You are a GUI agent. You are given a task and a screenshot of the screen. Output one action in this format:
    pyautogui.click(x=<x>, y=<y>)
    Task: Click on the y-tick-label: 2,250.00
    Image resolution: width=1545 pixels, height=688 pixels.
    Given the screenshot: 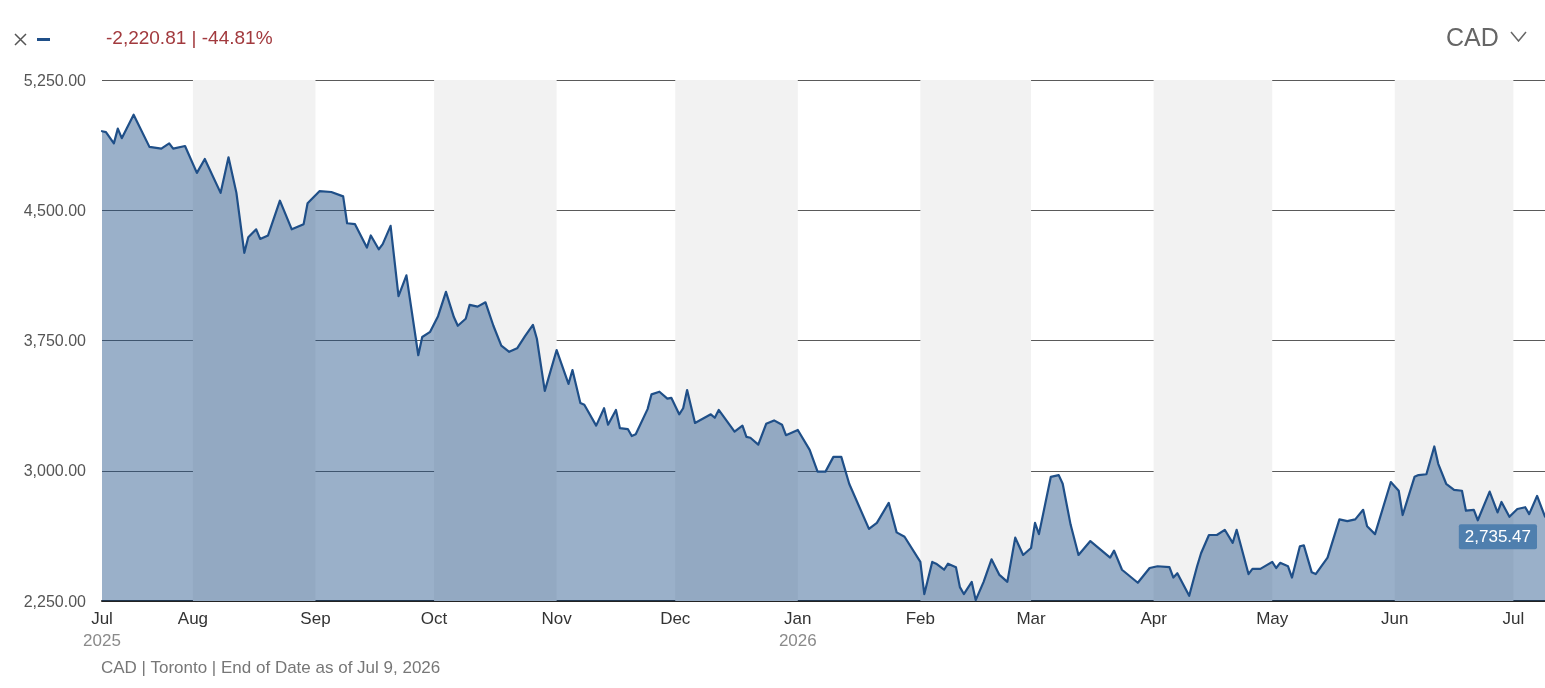 What is the action you would take?
    pyautogui.click(x=55, y=601)
    